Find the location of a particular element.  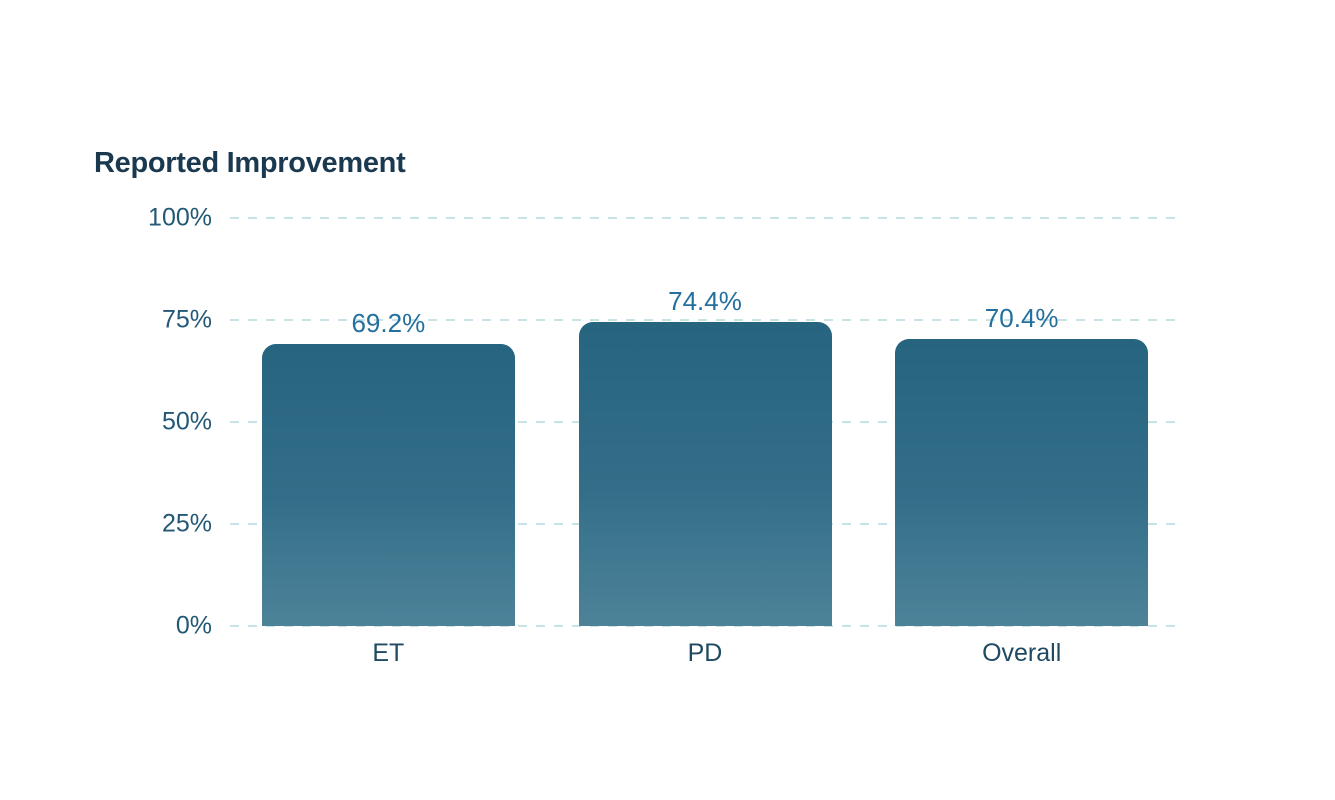

y-tick-label: 0% is located at coordinates (193, 625).